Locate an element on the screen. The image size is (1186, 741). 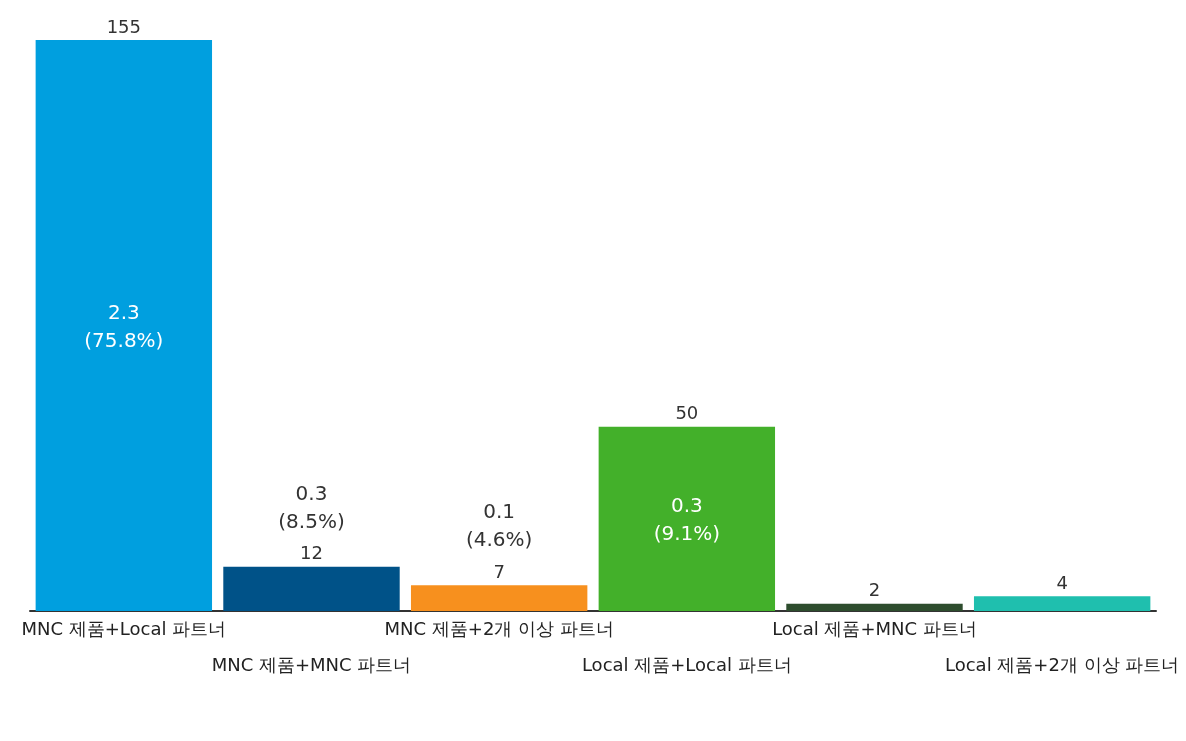
x-tick-label: MNC 제품+2개 이상 파트너 is located at coordinates (499, 628).